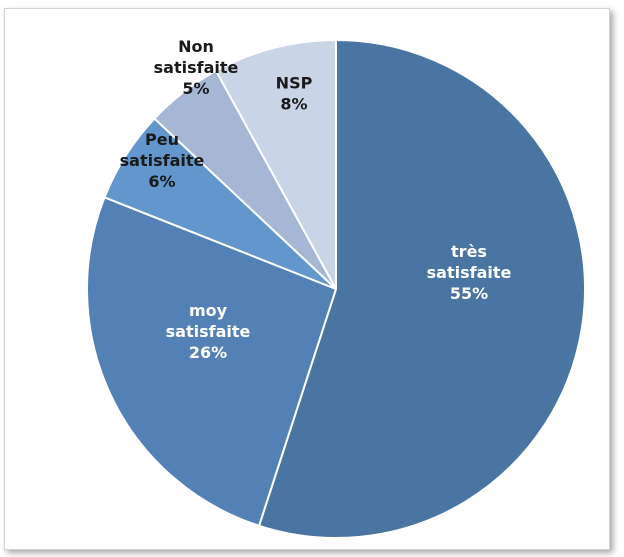 The image size is (624, 557). Describe the element at coordinates (196, 46) in the screenshot. I see `slice-label-line: Non` at that location.